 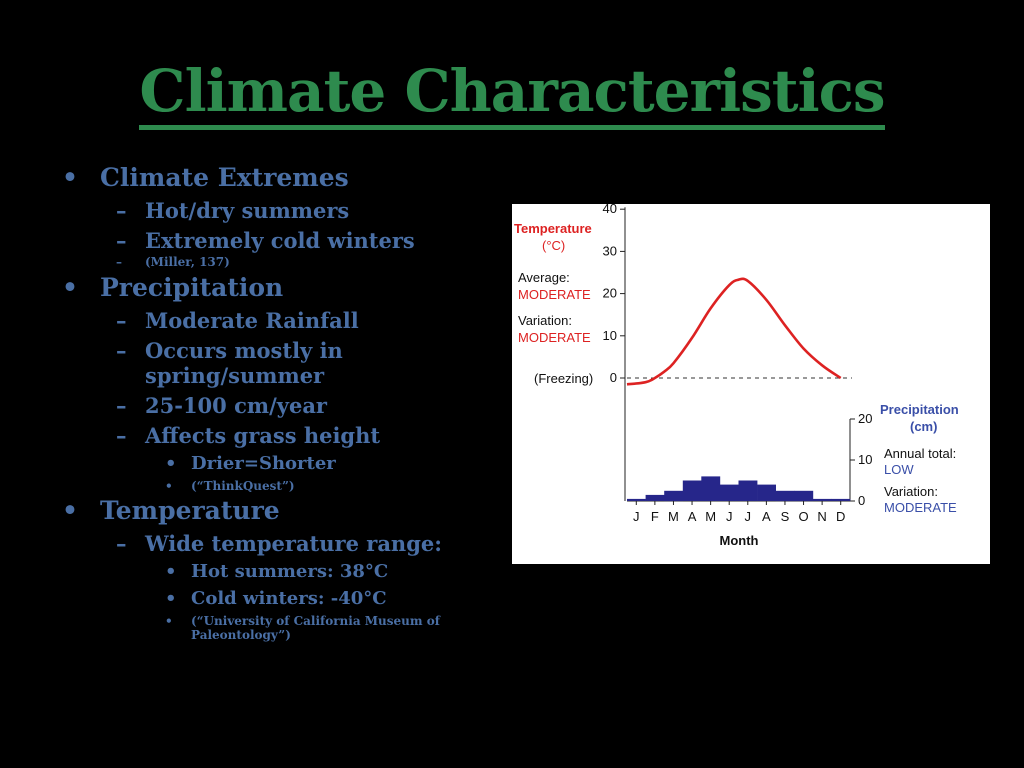 What do you see at coordinates (865, 418) in the screenshot?
I see `precipitation-tick-label: 20` at bounding box center [865, 418].